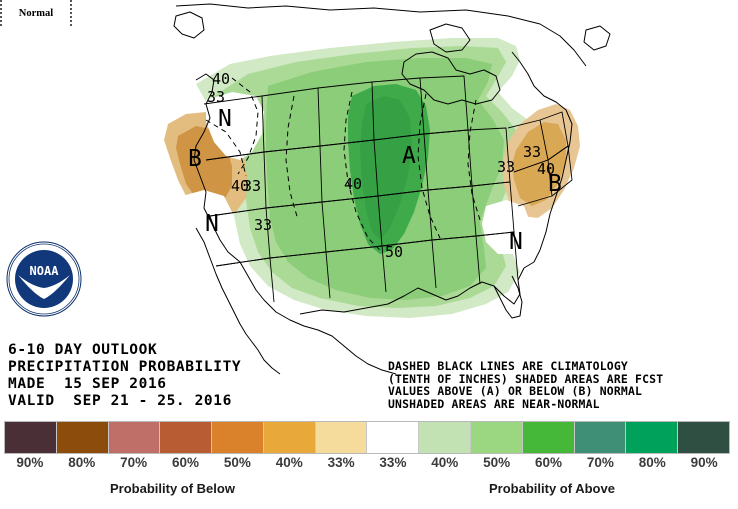 The width and height of the screenshot is (738, 509). Describe the element at coordinates (134, 462) in the screenshot. I see `colorbar-tick-2: 70%` at that location.